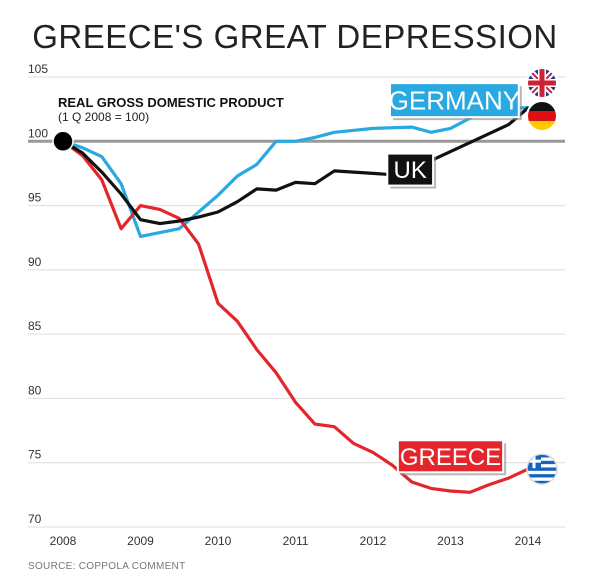 The width and height of the screenshot is (590, 583). Describe the element at coordinates (35, 390) in the screenshot. I see `y-tick-label: 80` at that location.